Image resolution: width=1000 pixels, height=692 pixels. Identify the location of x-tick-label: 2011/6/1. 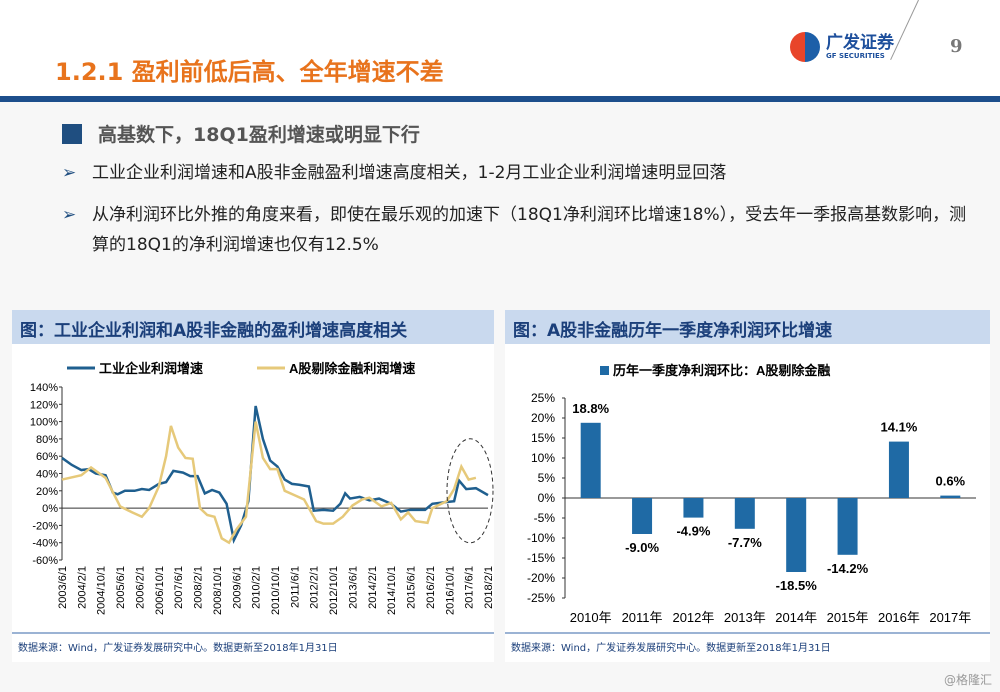
(295, 587).